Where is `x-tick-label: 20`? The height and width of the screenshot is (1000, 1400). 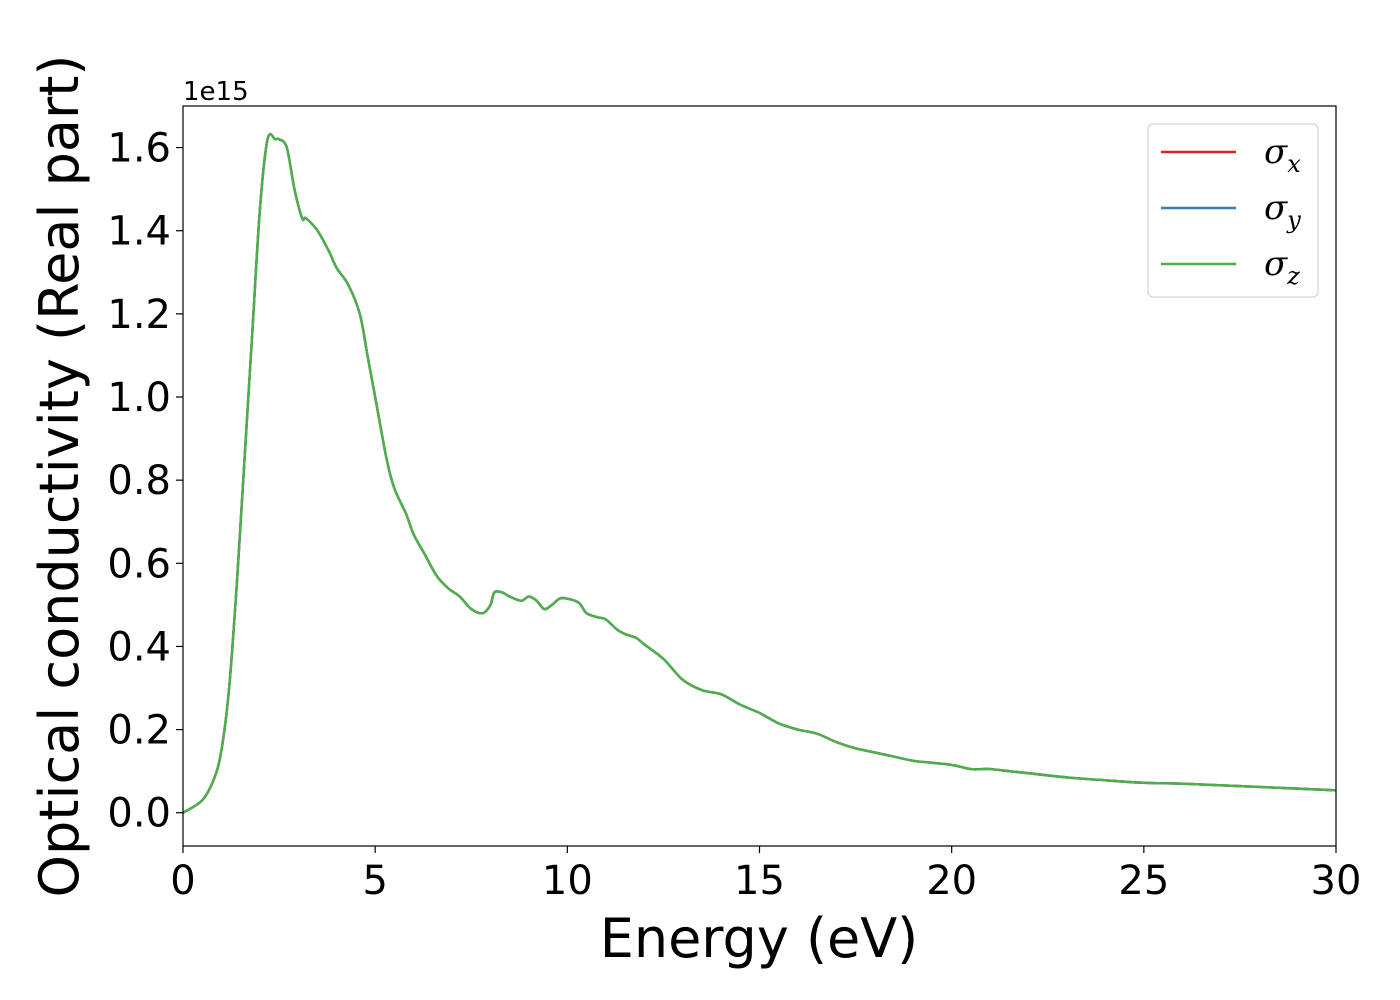 x-tick-label: 20 is located at coordinates (951, 881).